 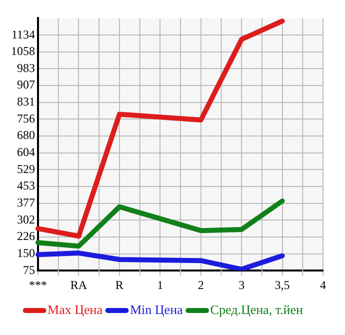 I want to click on y-tick-label: 983, so click(x=26, y=67).